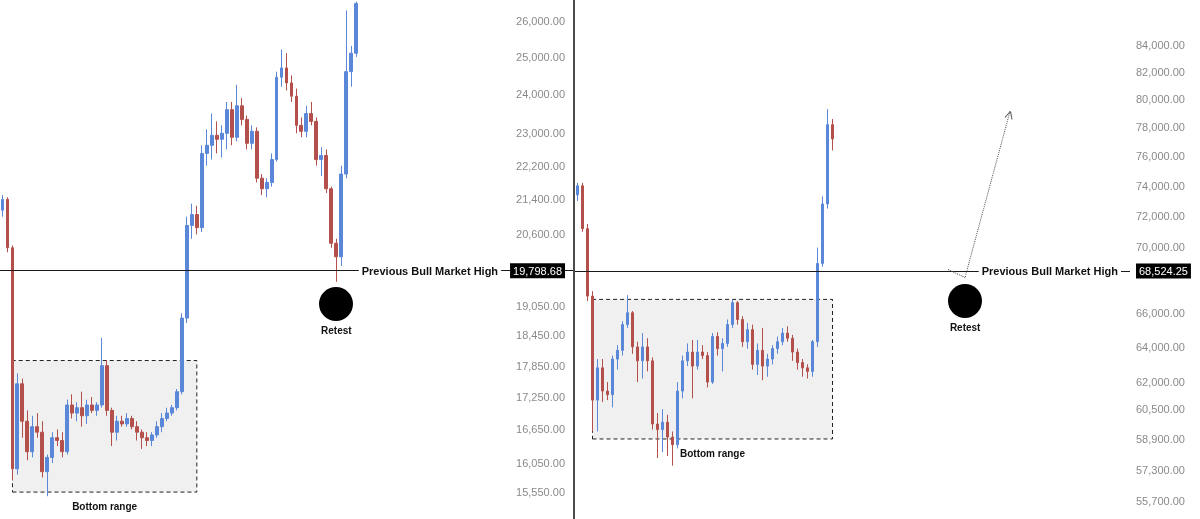 This screenshot has height=519, width=1200. Describe the element at coordinates (537, 270) in the screenshot. I see `y-tick-label: 19,798.68` at that location.